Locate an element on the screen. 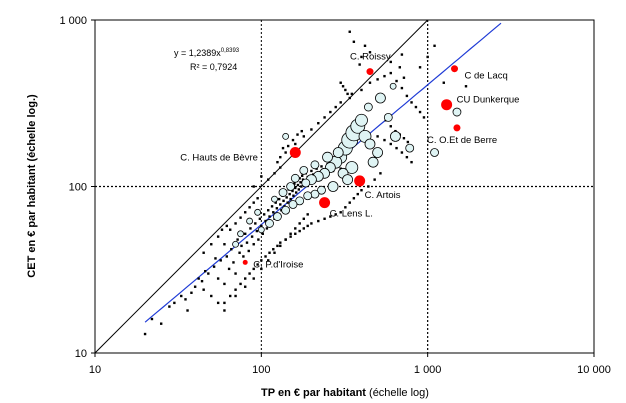 The image size is (626, 403). highlight-label: C. Artois is located at coordinates (383, 195).